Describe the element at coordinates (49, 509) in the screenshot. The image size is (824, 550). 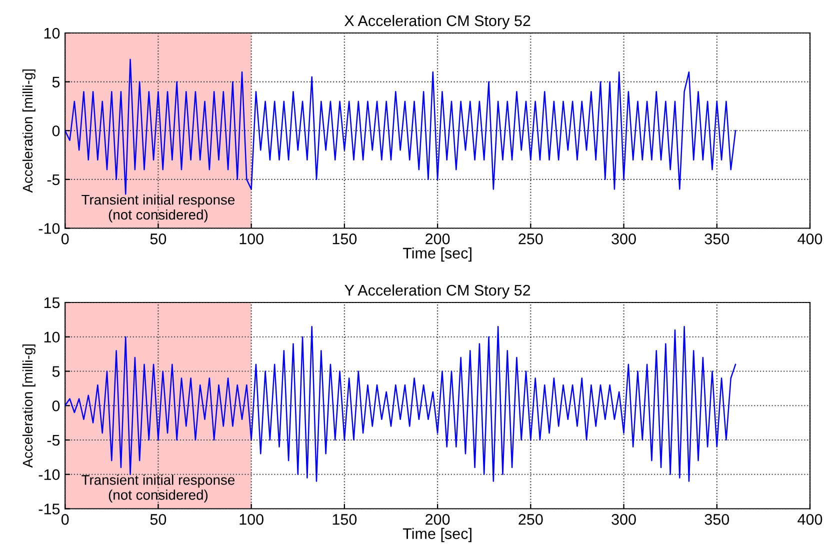
I see `y-tick-label: -15` at that location.